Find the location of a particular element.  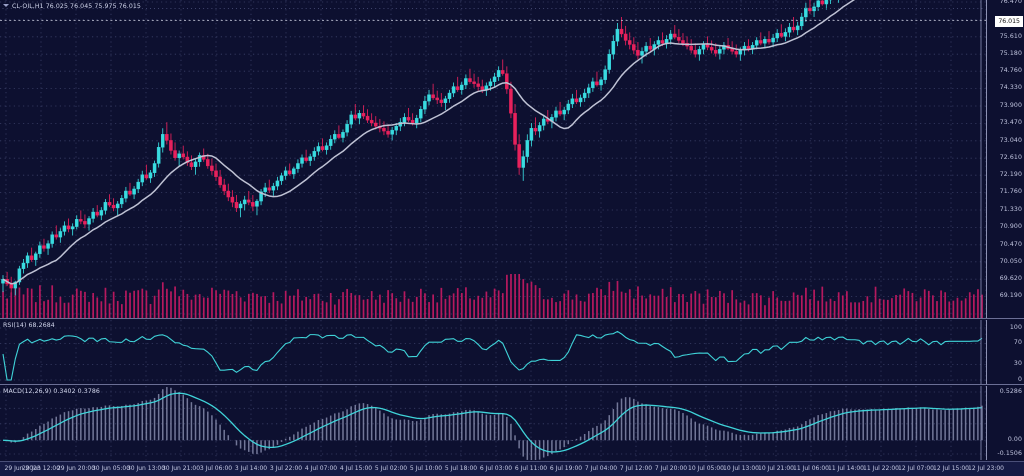

time-axis-tick: 5 Jul 10:00 is located at coordinates (426, 468).